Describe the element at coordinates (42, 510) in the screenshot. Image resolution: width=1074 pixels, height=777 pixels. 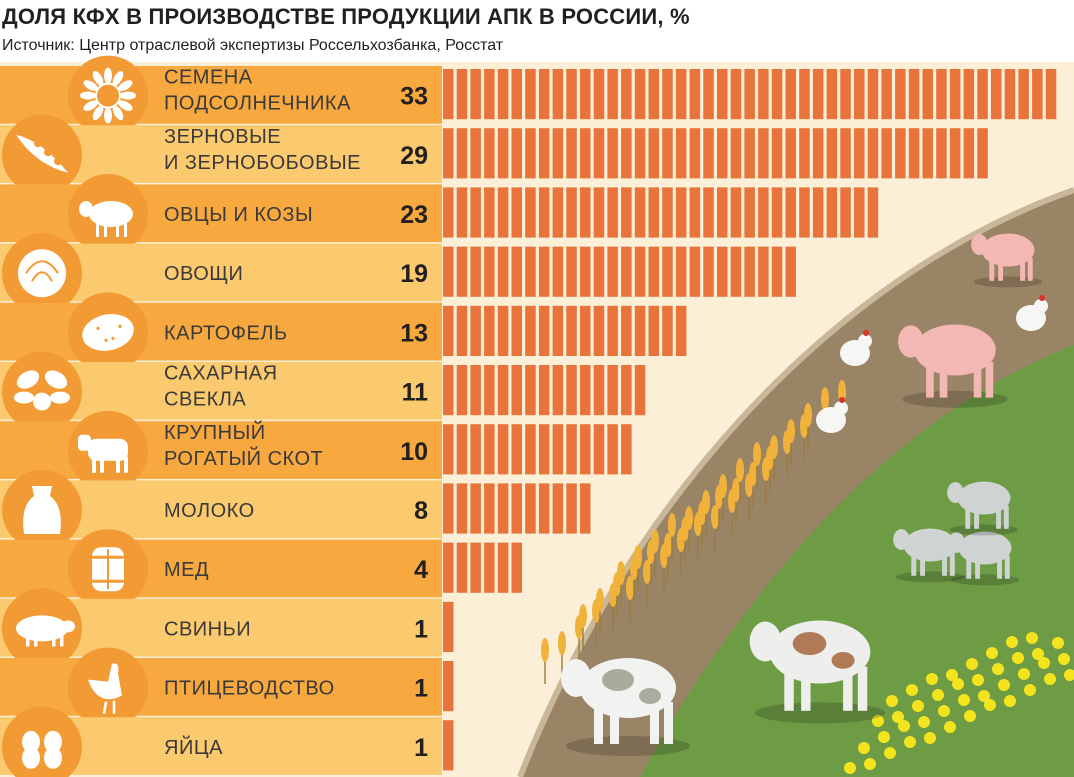
I see `milk-jug-icon` at that location.